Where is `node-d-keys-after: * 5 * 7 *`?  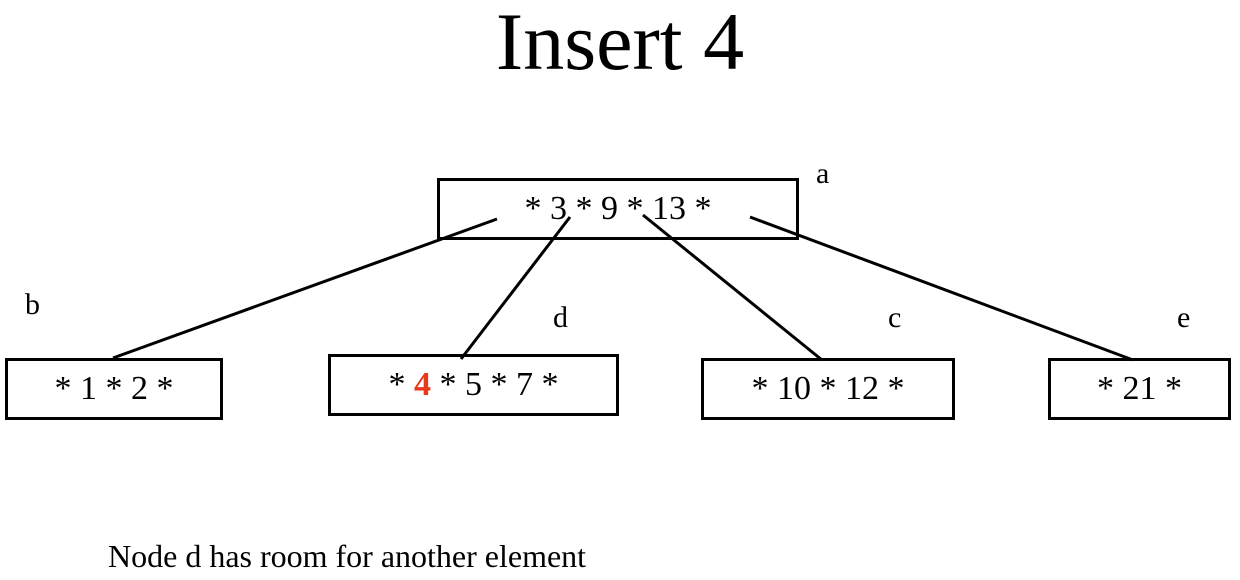 node-d-keys-after: * 5 * 7 * is located at coordinates (495, 384).